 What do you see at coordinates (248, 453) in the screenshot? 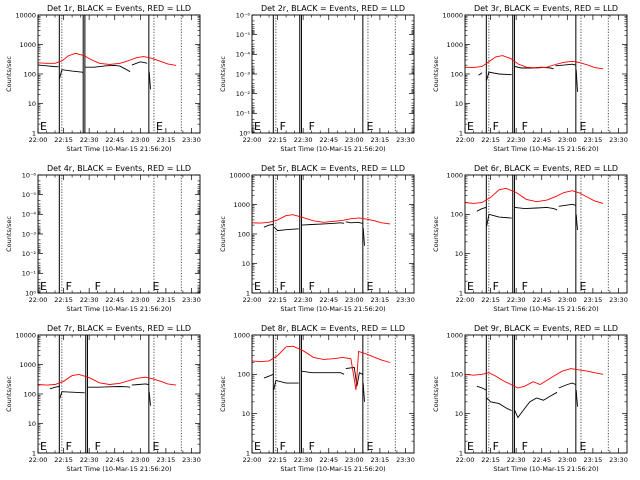
I see `y-tick-label: 1` at bounding box center [248, 453].